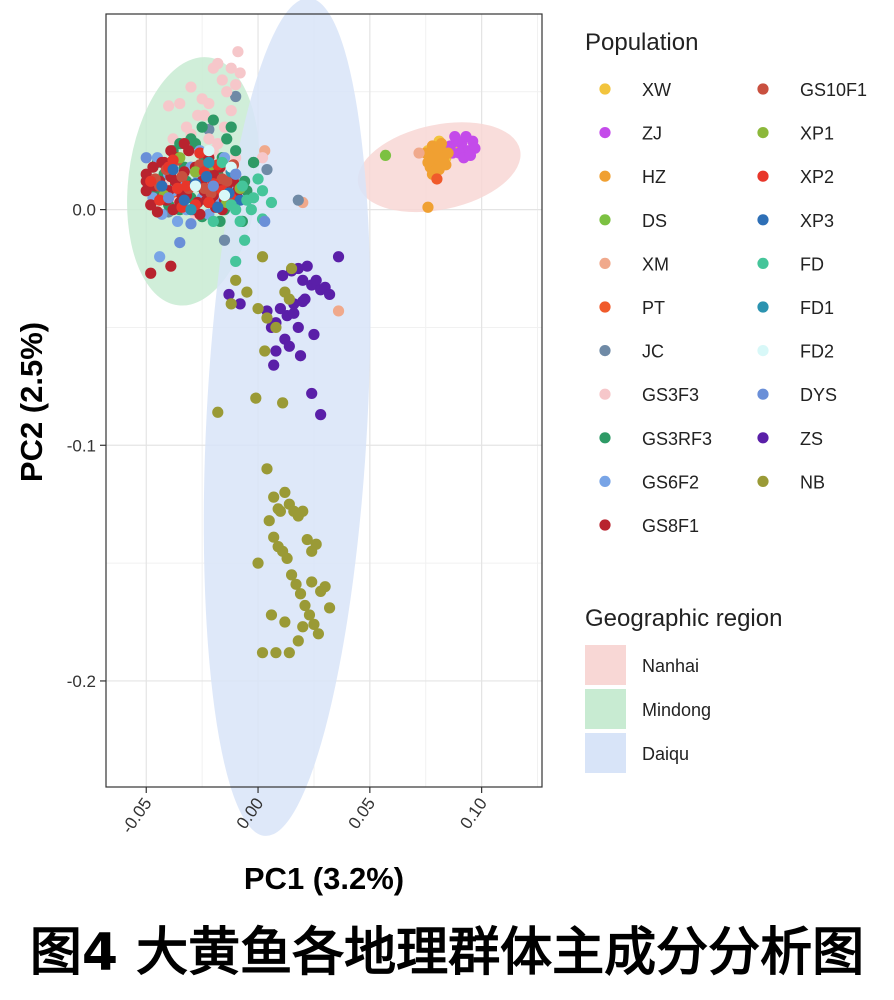 The width and height of the screenshot is (894, 1000). What do you see at coordinates (605, 438) in the screenshot?
I see `legend-key-gs3rf3` at bounding box center [605, 438].